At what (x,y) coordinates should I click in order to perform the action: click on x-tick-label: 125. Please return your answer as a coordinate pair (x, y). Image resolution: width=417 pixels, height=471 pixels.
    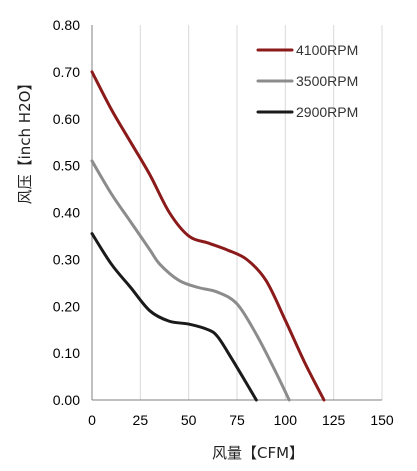
    Looking at the image, I should click on (334, 420).